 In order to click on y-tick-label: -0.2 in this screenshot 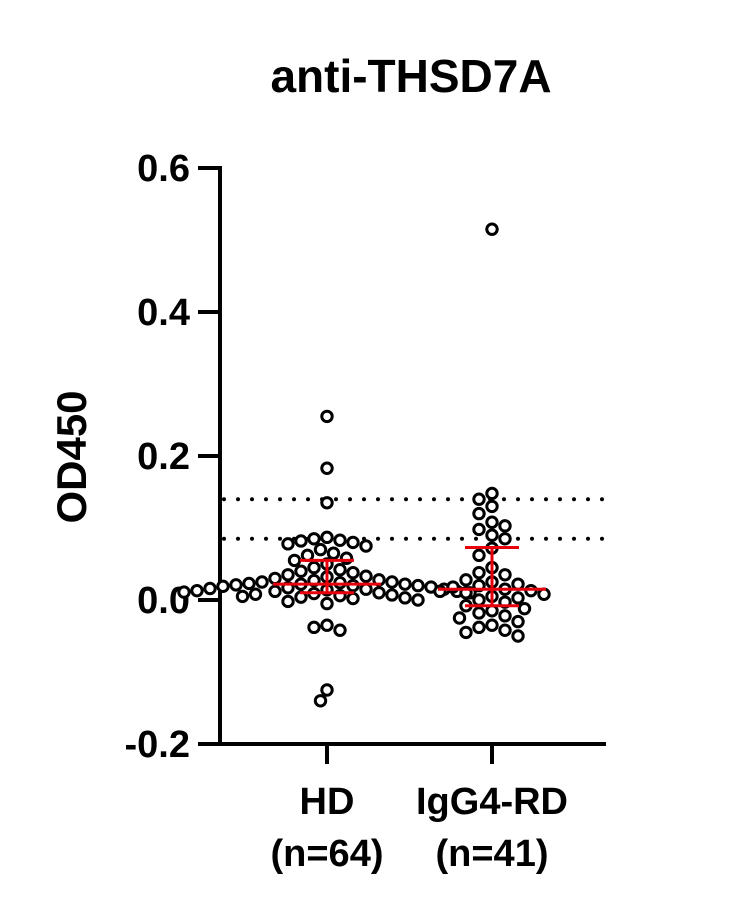, I will do `click(157, 745)`.